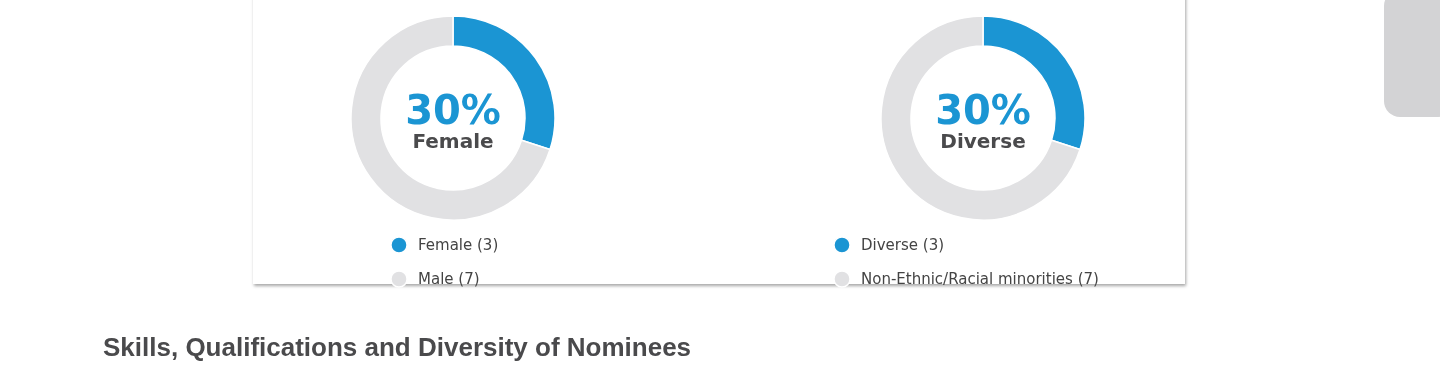 The width and height of the screenshot is (1440, 375). I want to click on legend-label: Non-Ethnic/Racial minorities (7), so click(980, 279).